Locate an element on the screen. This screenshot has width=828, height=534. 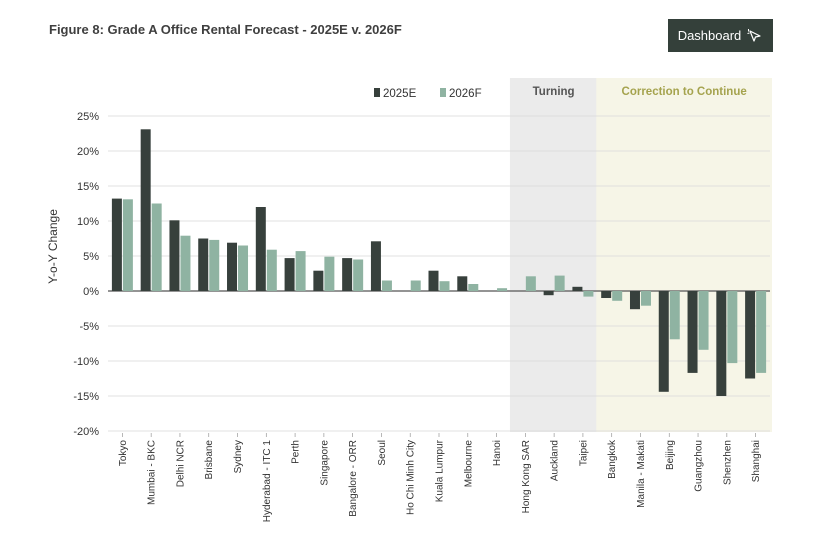
bar-2026F-sydney is located at coordinates (243, 268).